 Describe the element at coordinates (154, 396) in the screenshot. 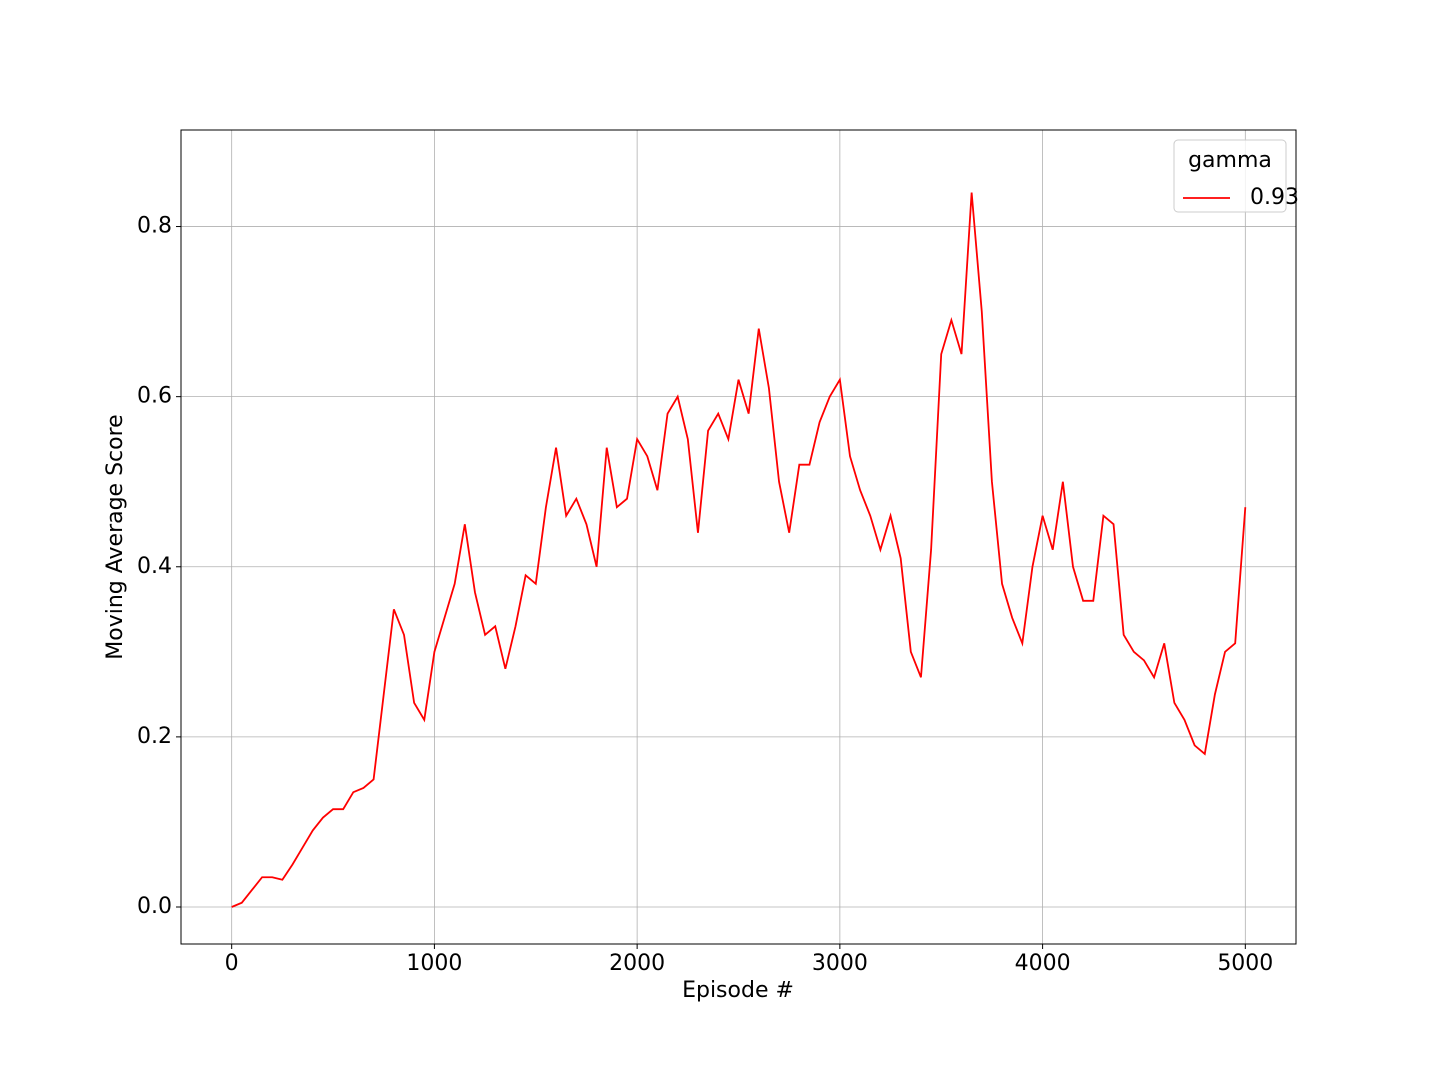

I see `y-tick-label: 0.6` at that location.